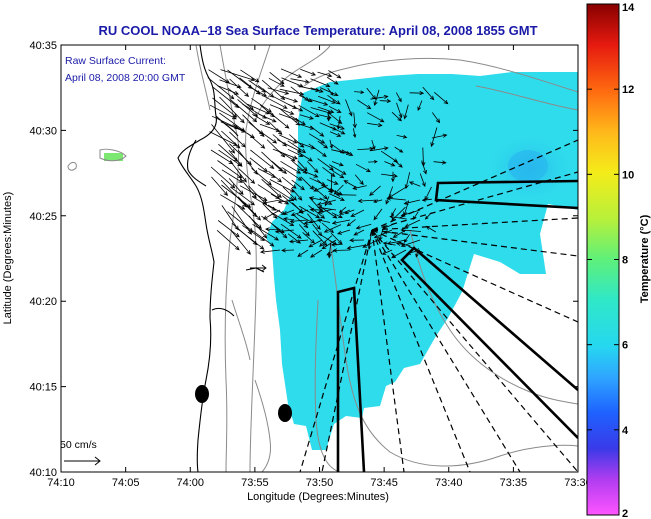  Describe the element at coordinates (43, 131) in the screenshot. I see `y-tick-label: 40:30` at that location.